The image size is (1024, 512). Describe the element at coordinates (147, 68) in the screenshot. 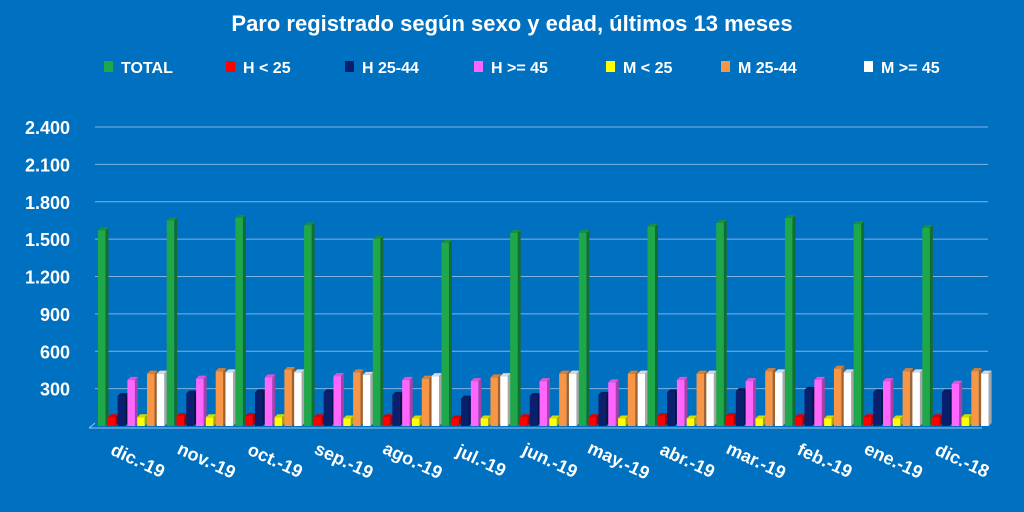

I see `legend-label: TOTAL` at that location.